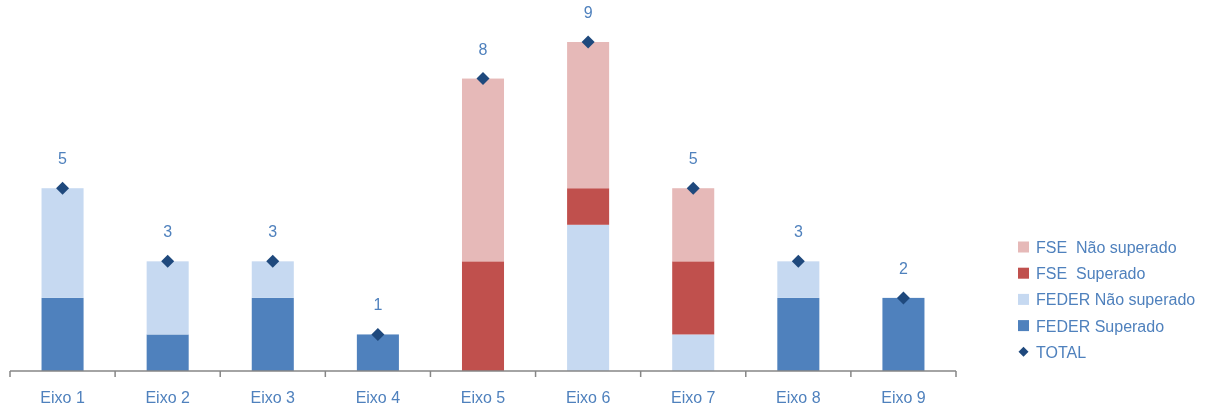  Describe the element at coordinates (1100, 326) in the screenshot. I see `legend-label: FEDER Superado` at that location.